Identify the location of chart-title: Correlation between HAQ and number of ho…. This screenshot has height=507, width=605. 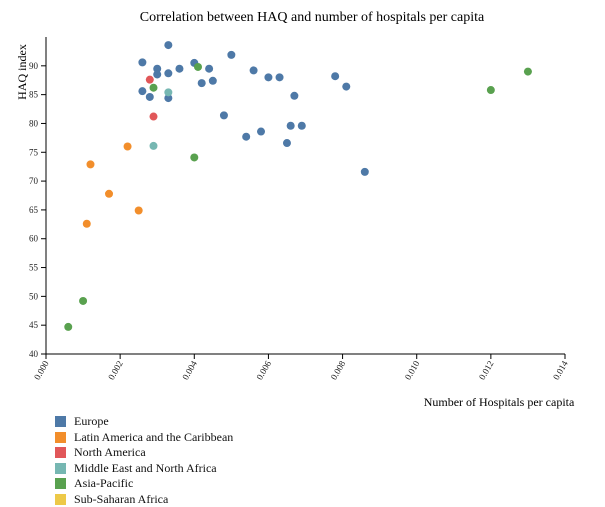
(312, 17).